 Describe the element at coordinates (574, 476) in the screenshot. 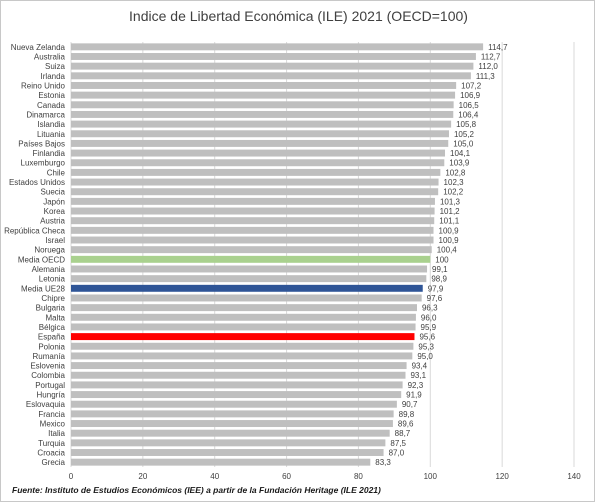

I see `x-tick-label: 140` at that location.